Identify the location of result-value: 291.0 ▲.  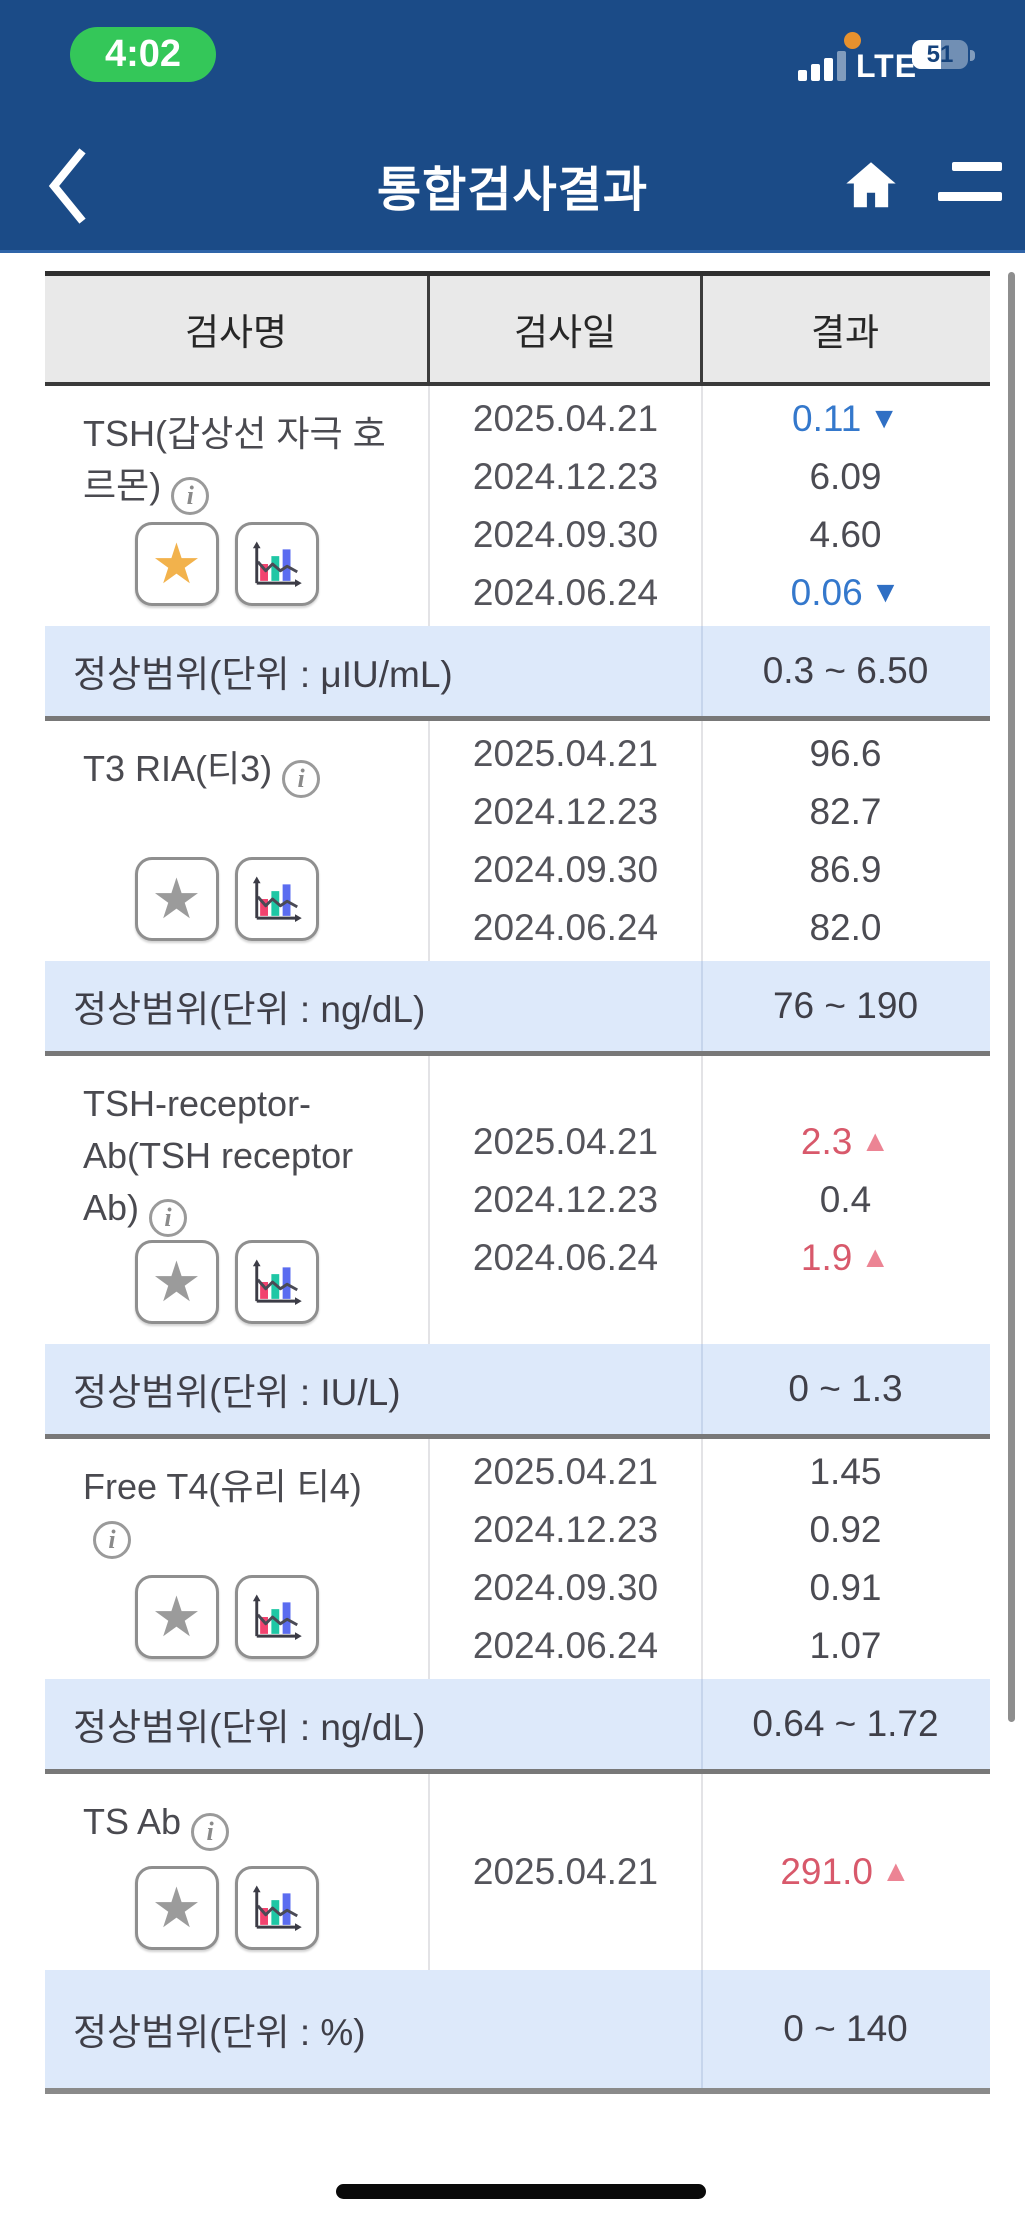
(845, 1872).